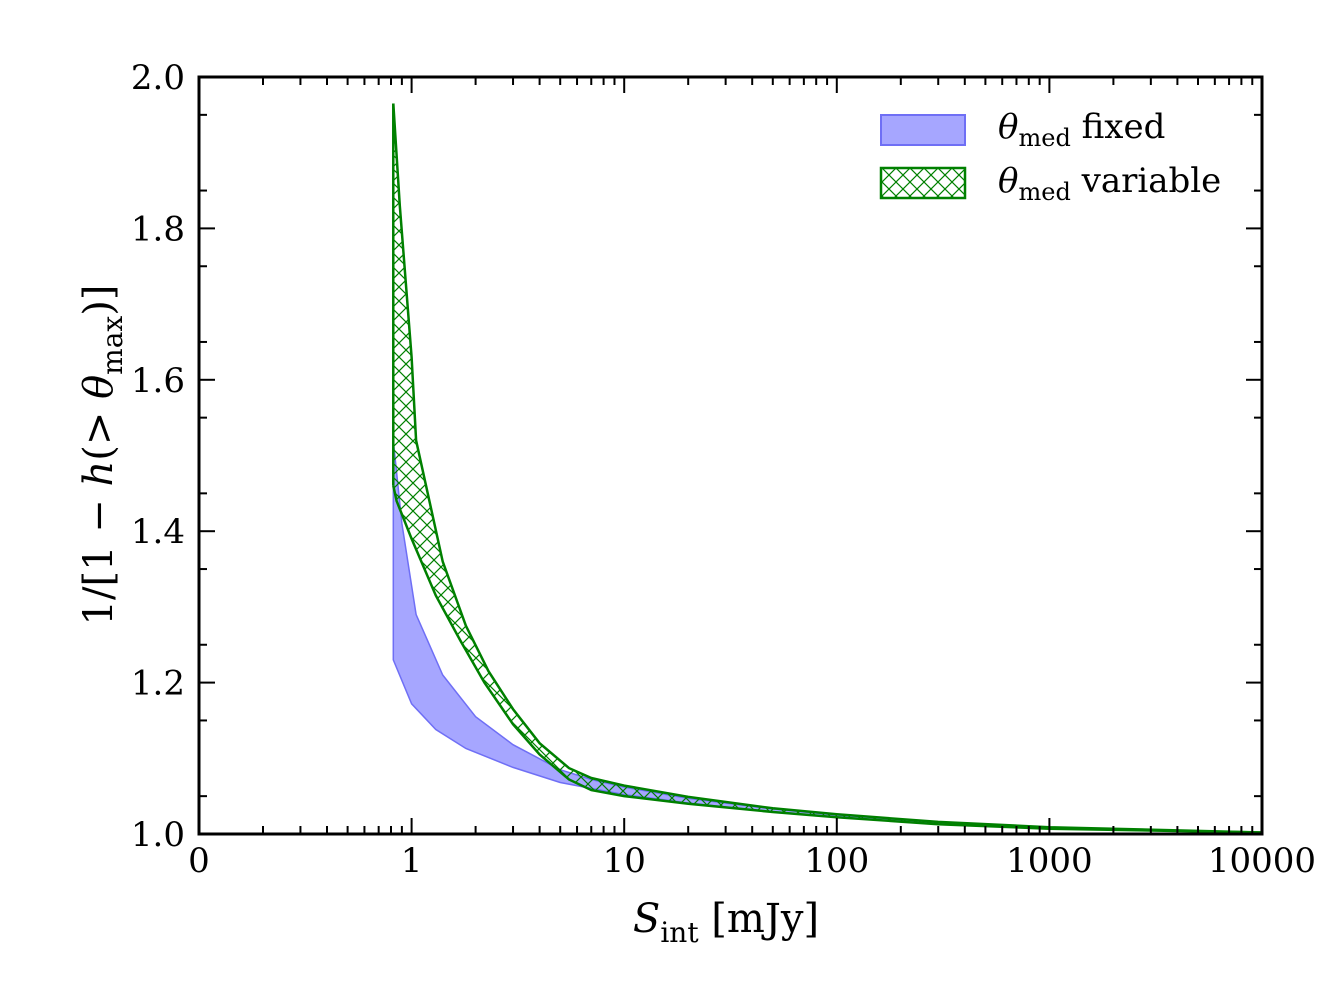 This screenshot has height=982, width=1328. Describe the element at coordinates (1109, 183) in the screenshot. I see `legend-label-variable: θmed variable` at that location.